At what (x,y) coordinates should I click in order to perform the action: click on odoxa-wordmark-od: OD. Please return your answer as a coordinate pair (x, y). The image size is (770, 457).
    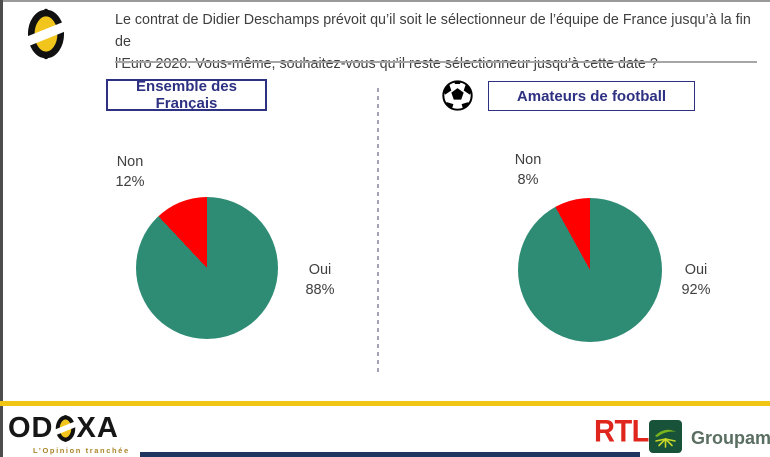
    Looking at the image, I should click on (31, 428).